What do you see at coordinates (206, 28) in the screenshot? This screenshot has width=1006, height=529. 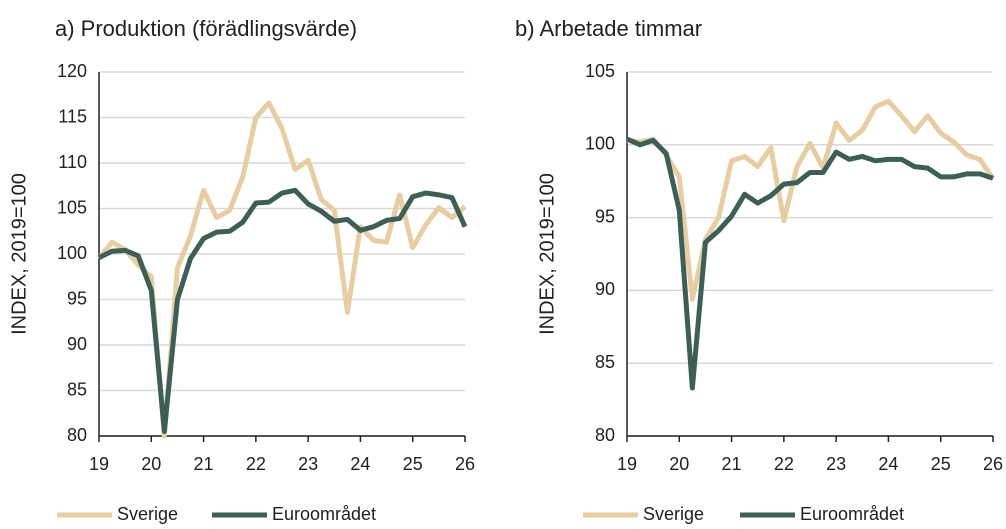 I see `chart-title: a) Produktion (förädlingsvärde)` at bounding box center [206, 28].